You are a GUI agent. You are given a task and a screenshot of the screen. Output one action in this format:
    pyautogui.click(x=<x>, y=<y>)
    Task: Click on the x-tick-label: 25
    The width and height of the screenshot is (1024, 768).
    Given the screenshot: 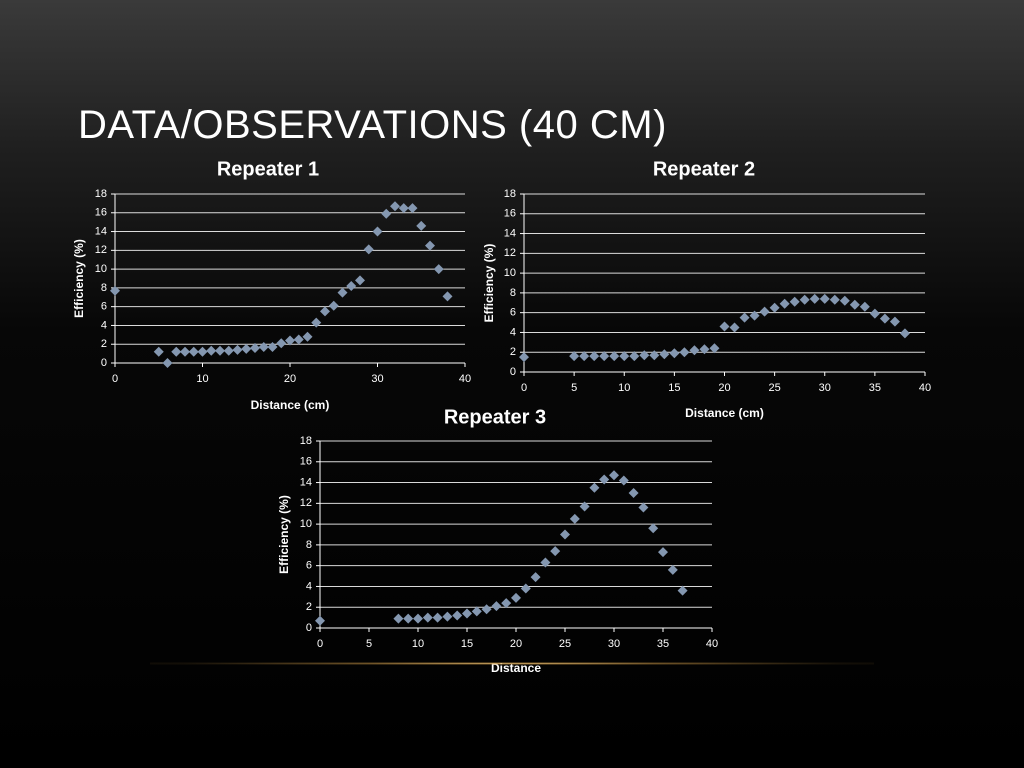 What is the action you would take?
    pyautogui.click(x=565, y=644)
    